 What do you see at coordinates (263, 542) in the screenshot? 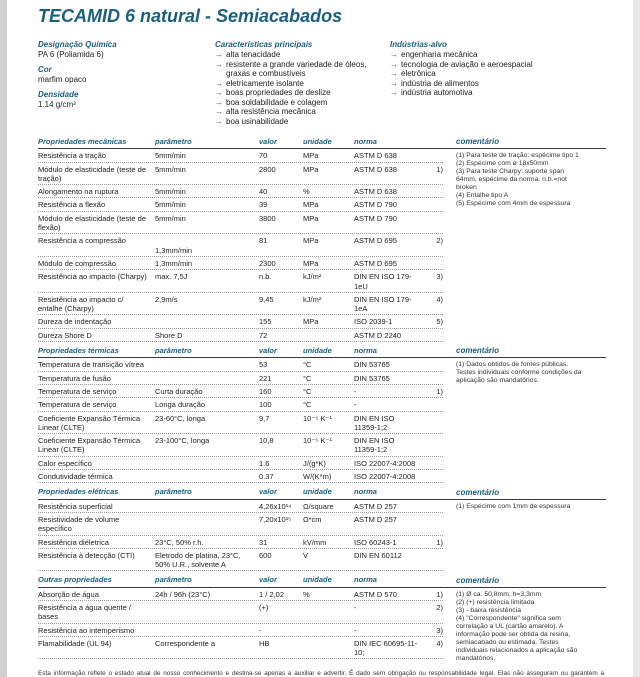
I see `cell-value: 31` at bounding box center [263, 542].